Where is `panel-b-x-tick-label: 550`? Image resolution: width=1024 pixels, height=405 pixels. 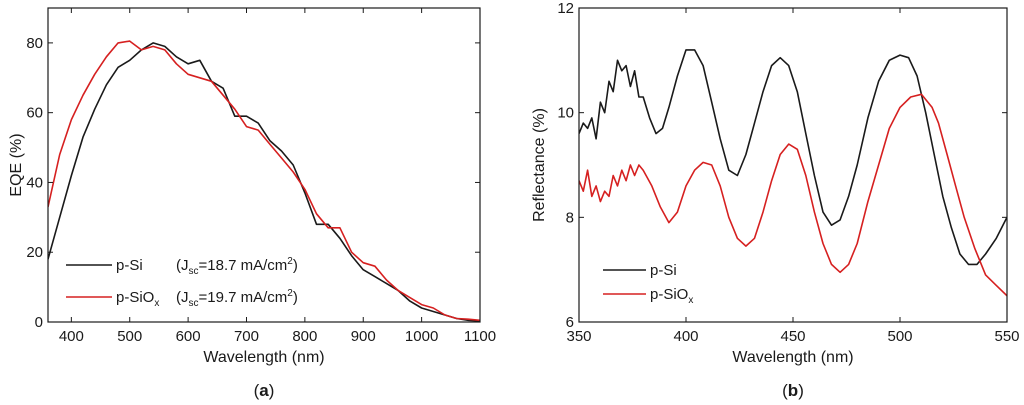 panel-b-x-tick-label: 550 is located at coordinates (1006, 336).